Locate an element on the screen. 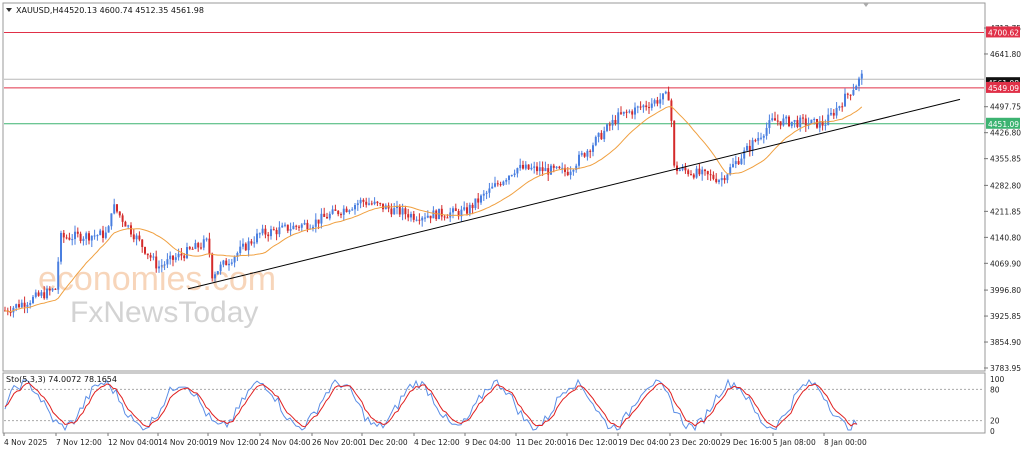 The width and height of the screenshot is (1024, 454). resistance-level-tag-label: 4549.09 is located at coordinates (1003, 88).